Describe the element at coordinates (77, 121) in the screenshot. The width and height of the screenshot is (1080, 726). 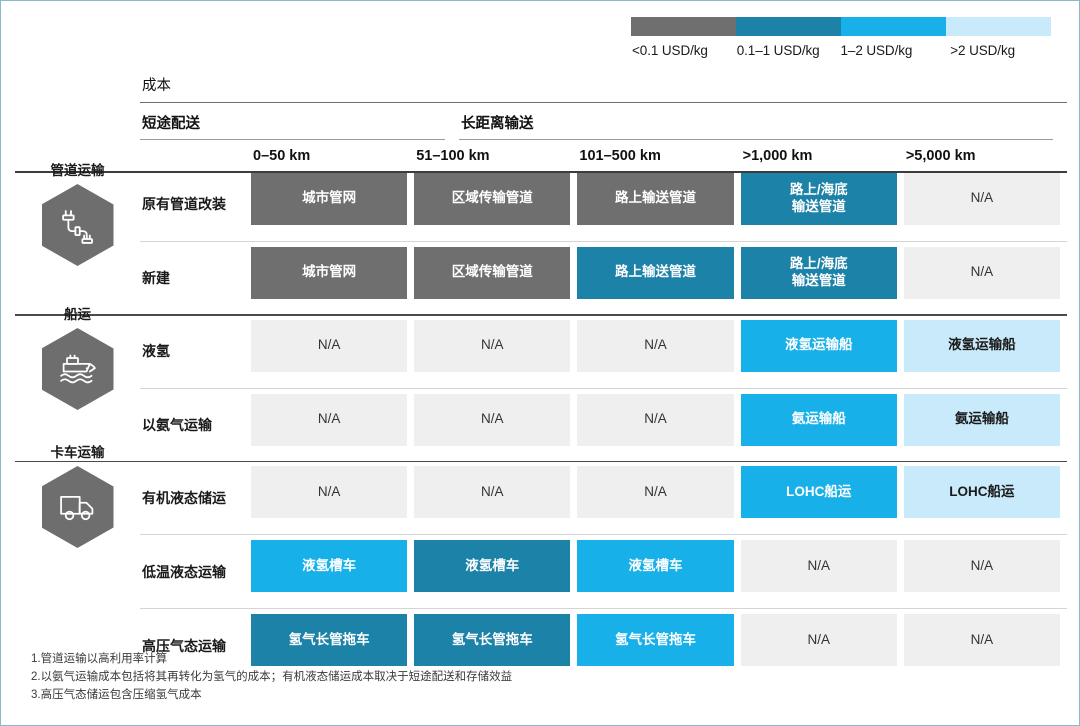
I see `header-icon-spacer` at that location.